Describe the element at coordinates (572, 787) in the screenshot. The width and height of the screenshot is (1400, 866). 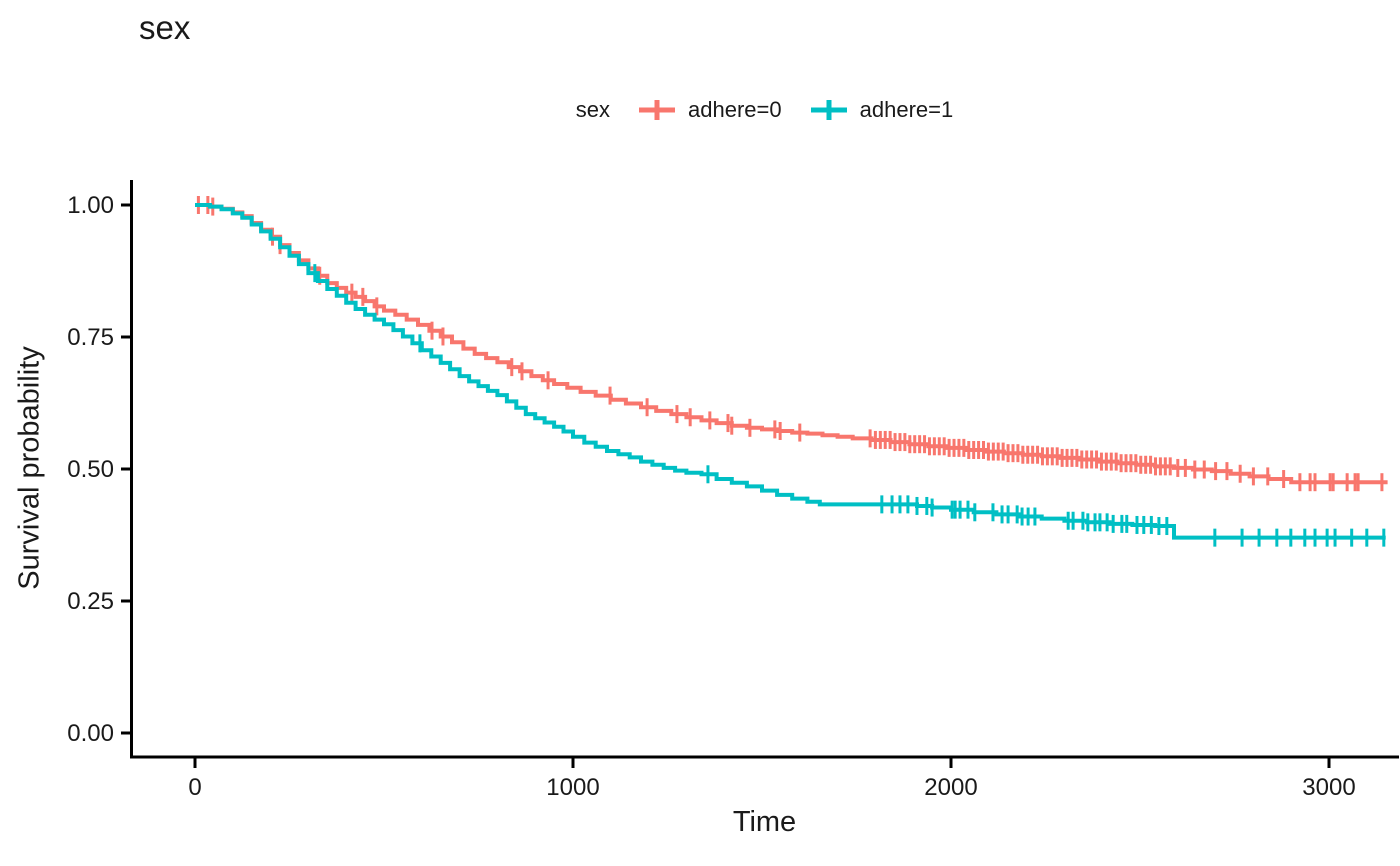
I see `x-tick-label: 1000` at that location.